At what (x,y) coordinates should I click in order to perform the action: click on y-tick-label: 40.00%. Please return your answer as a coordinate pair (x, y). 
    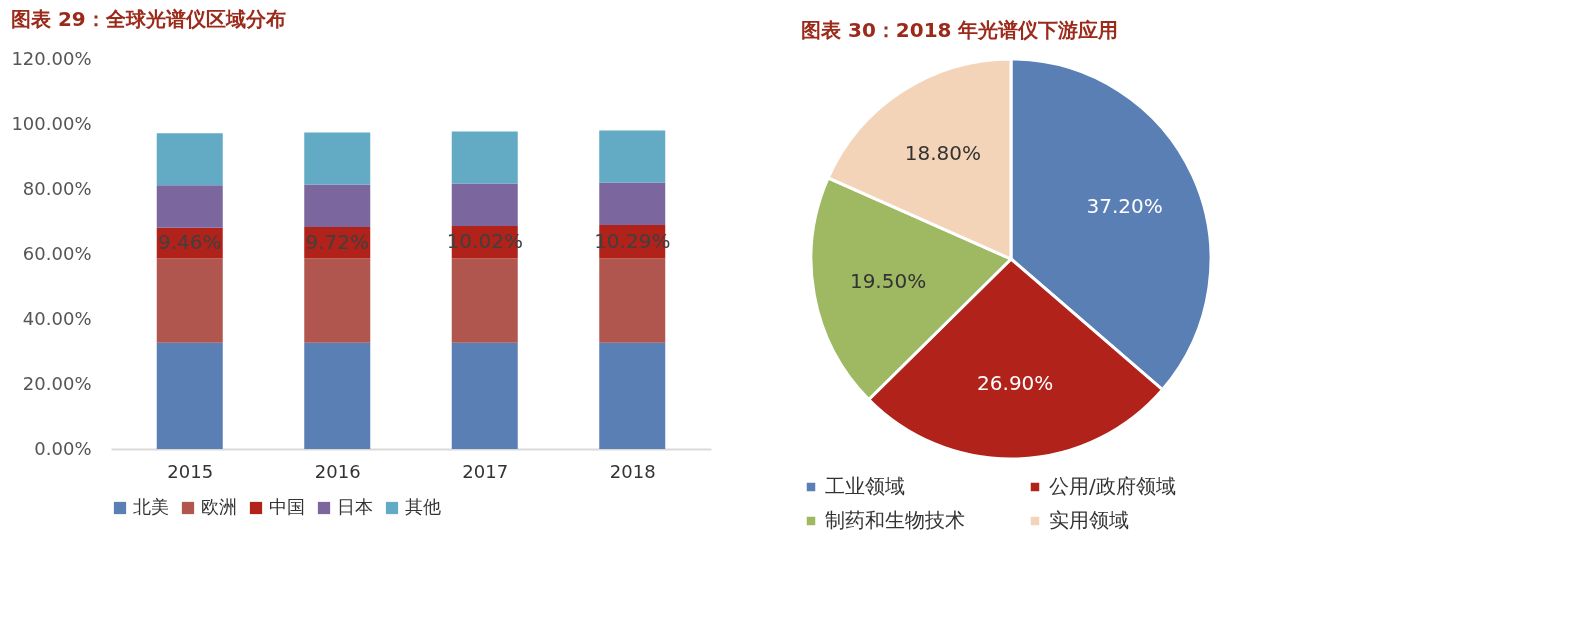
    Looking at the image, I should click on (57, 318).